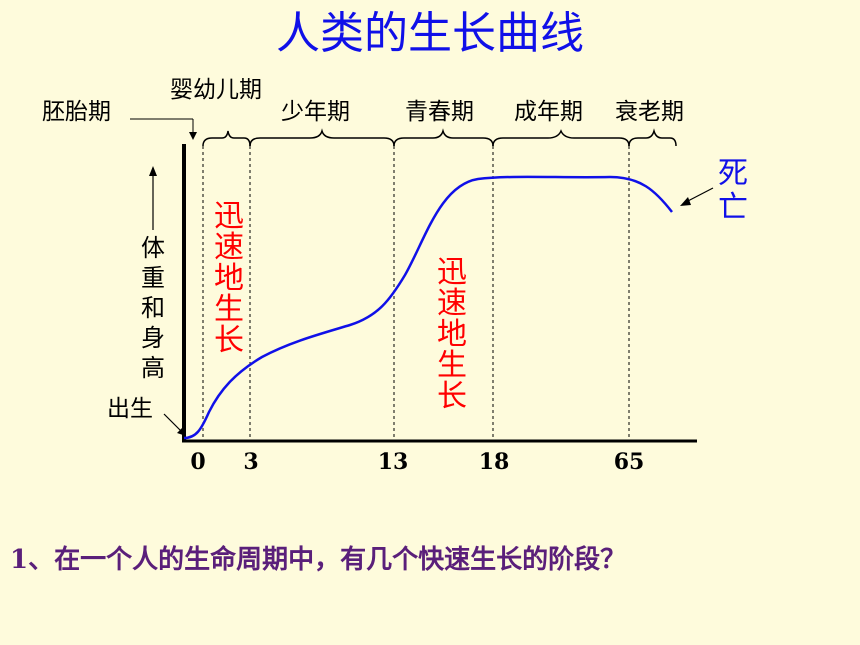 The image size is (860, 645). Describe the element at coordinates (452, 272) in the screenshot. I see `rapid-growth-label-youth-char: 迅` at that location.